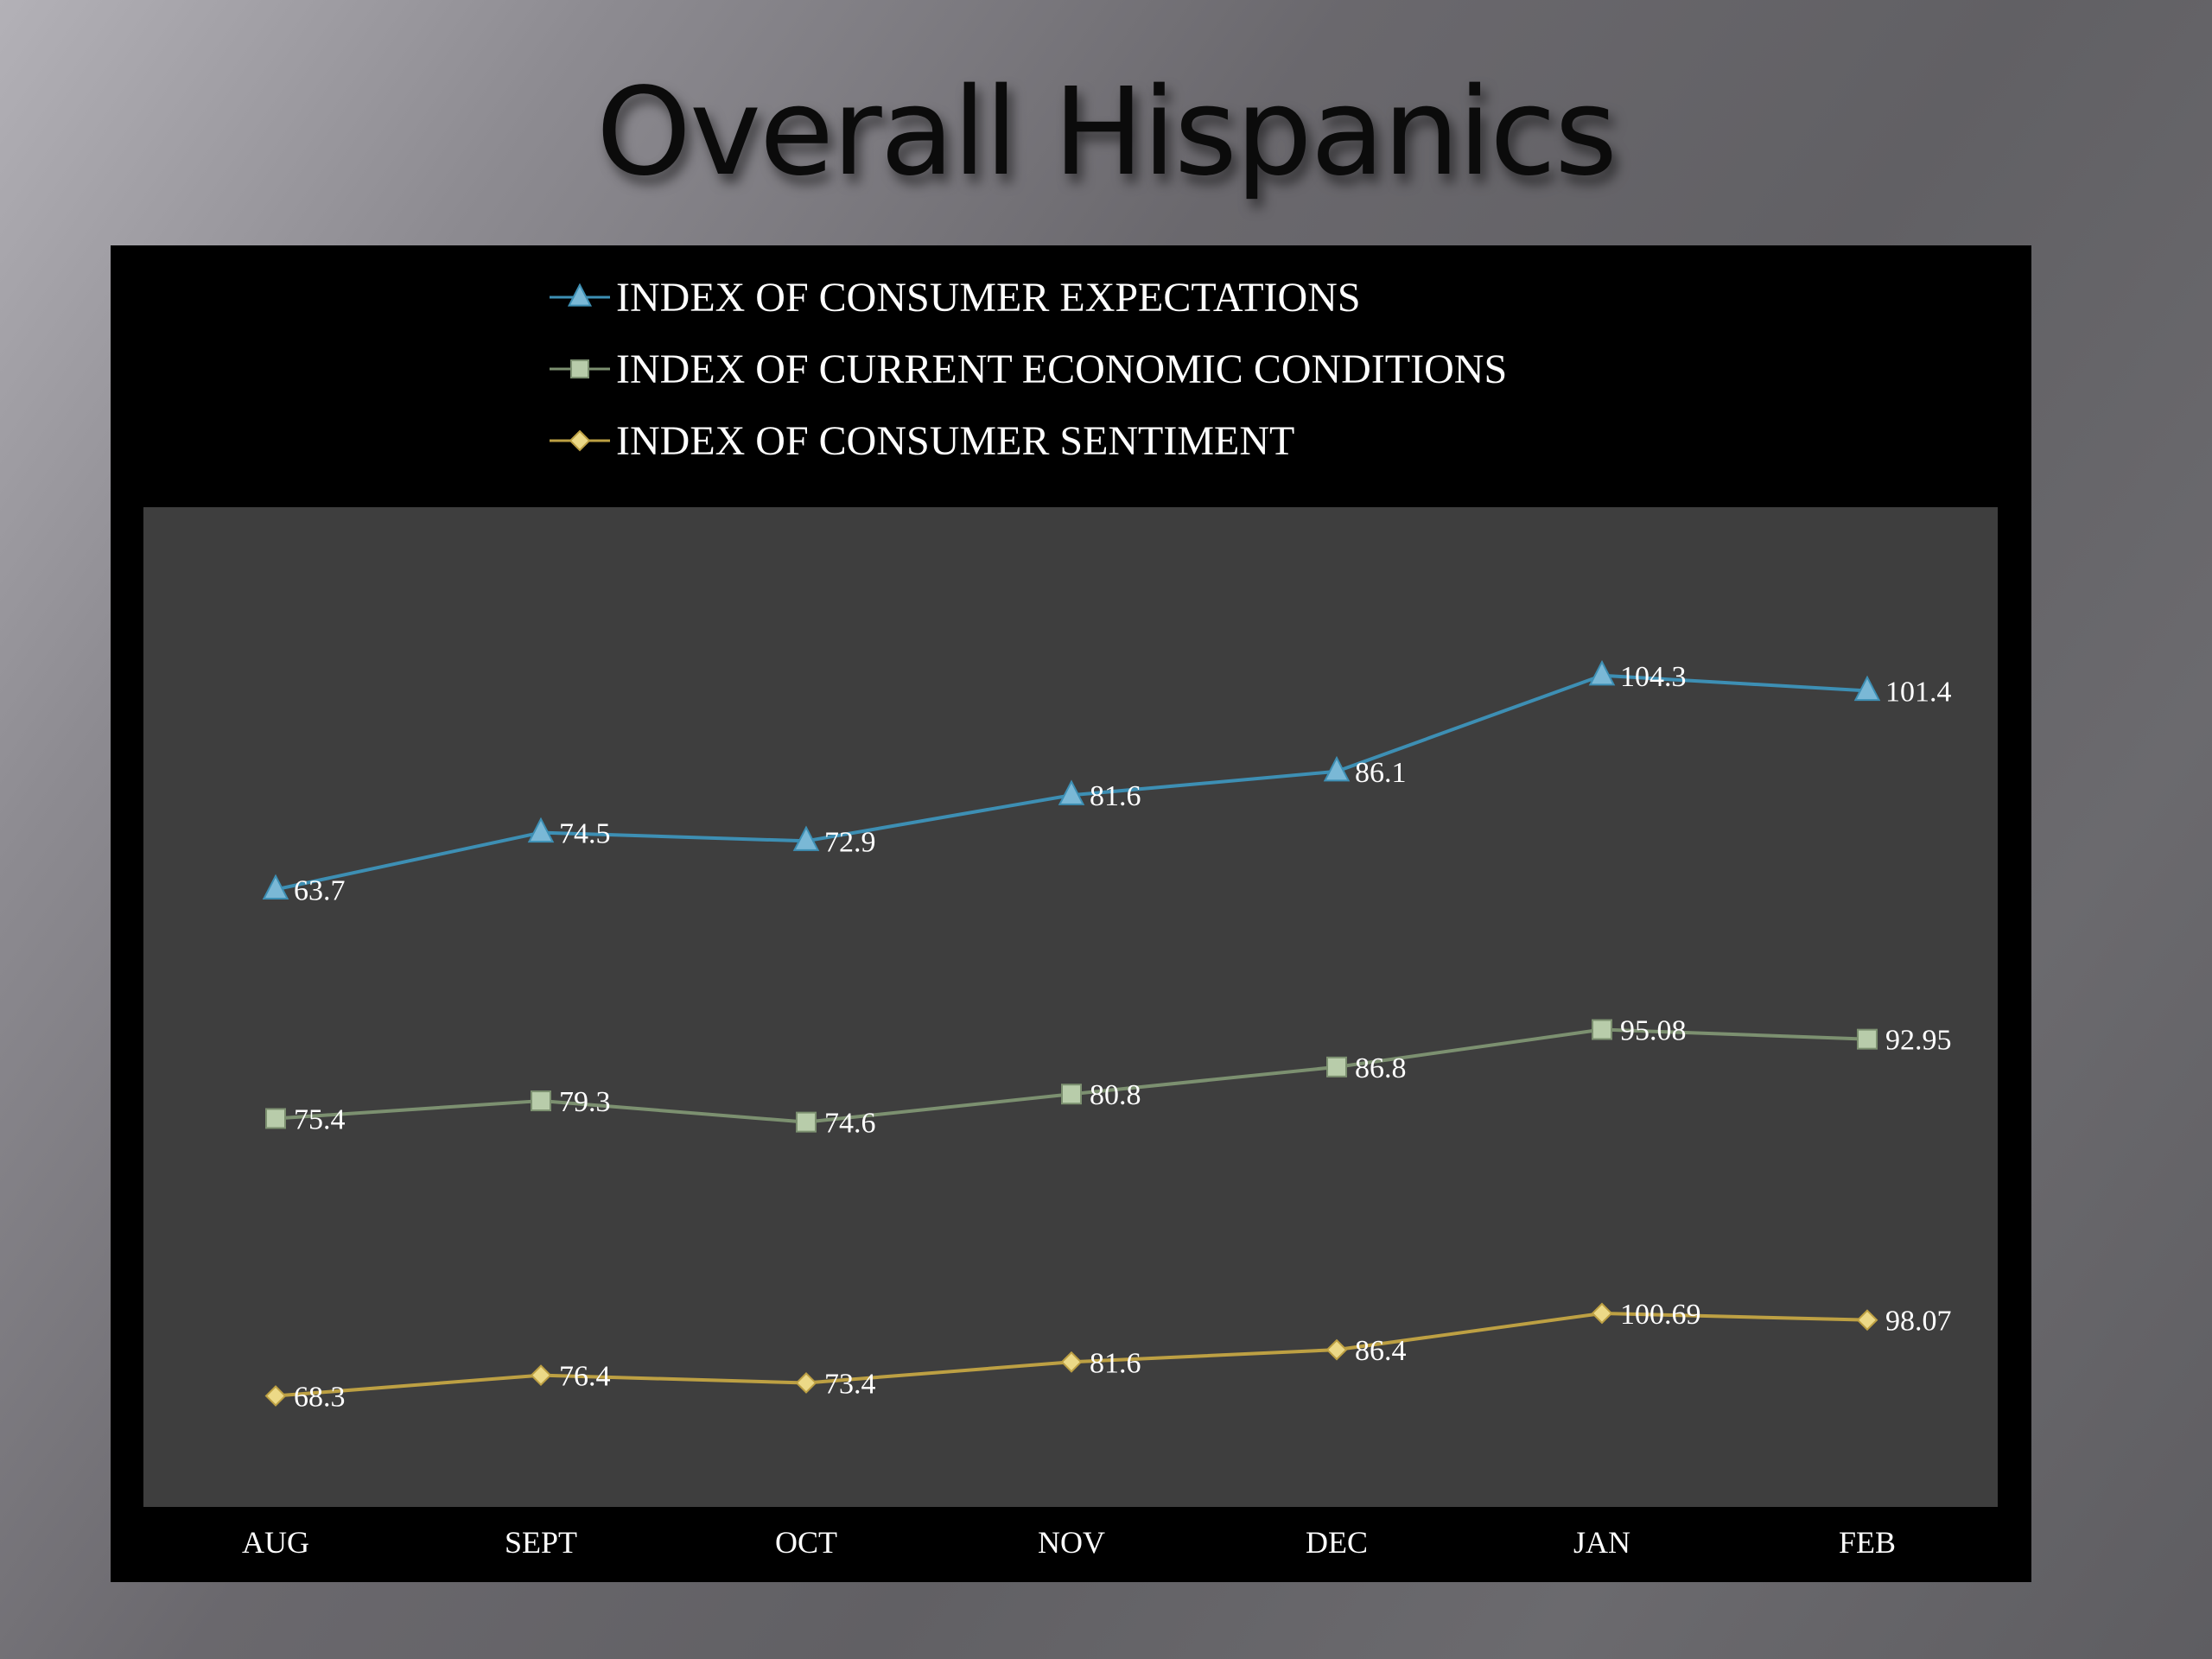 Image resolution: width=2212 pixels, height=1659 pixels. Describe the element at coordinates (988, 298) in the screenshot. I see `legend-entry: INDEX OF CONSUMER EXPECTATIONS` at that location.